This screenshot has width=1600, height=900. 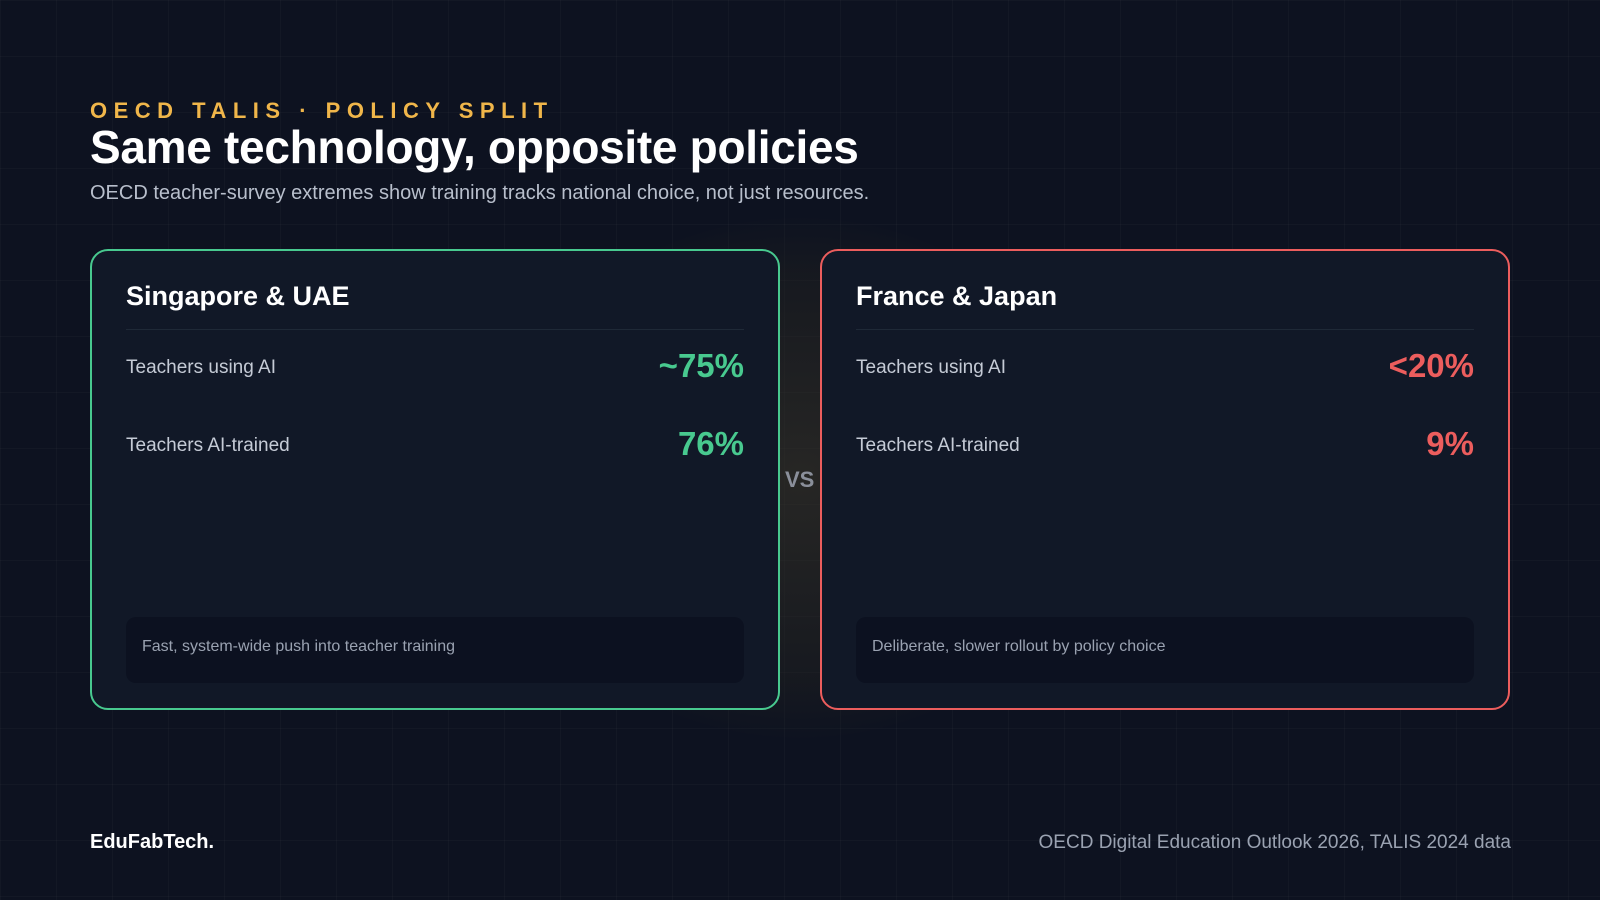 I want to click on page-title: Same technology, opposite policies, so click(x=474, y=147).